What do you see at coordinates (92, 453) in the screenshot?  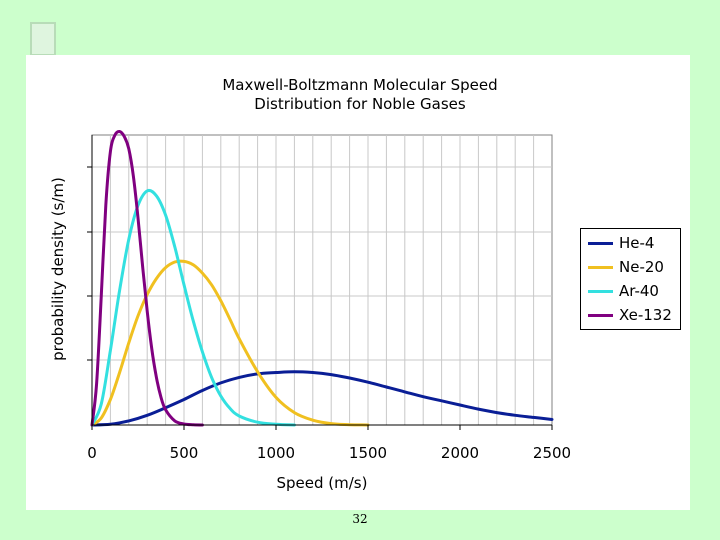 I see `x-tick-label: 0` at bounding box center [92, 453].